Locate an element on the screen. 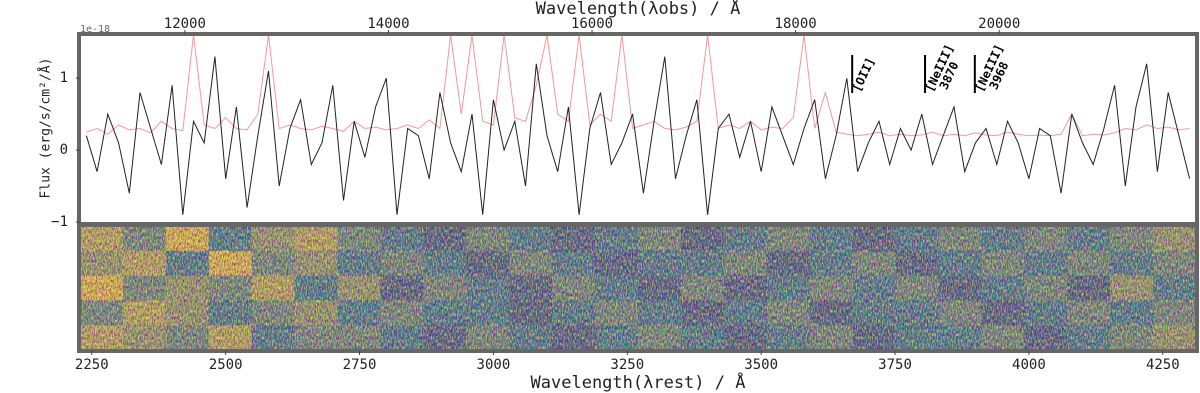 Image resolution: width=1200 pixels, height=393 pixels. x2-tick-label: 16000 is located at coordinates (592, 24).